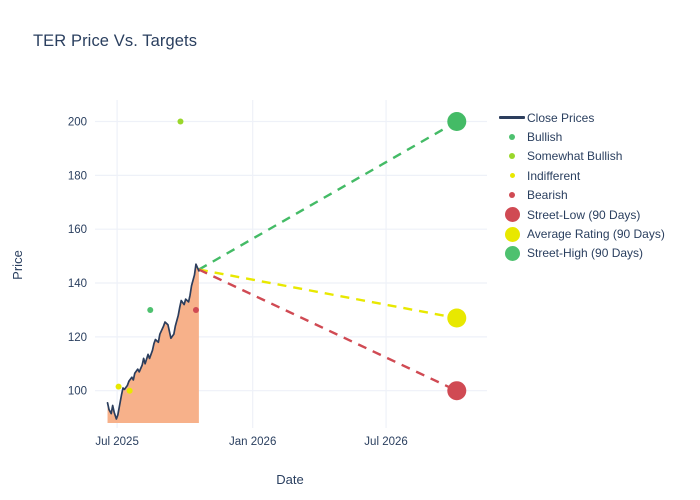  What do you see at coordinates (328, 195) in the screenshot?
I see `target-line-street-high-90-days` at bounding box center [328, 195].